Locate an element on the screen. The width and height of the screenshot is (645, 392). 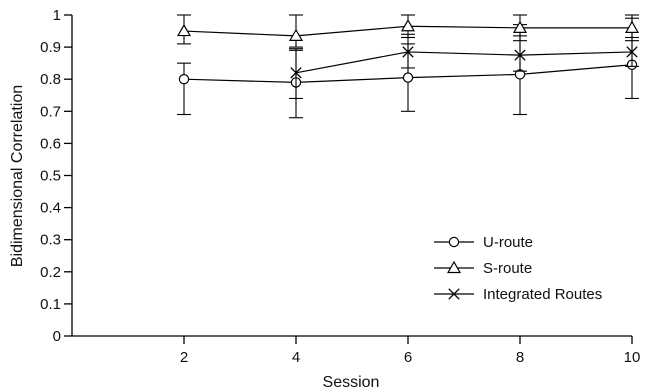
y-axis-title: Bidimensional Correlation is located at coordinates (17, 176).